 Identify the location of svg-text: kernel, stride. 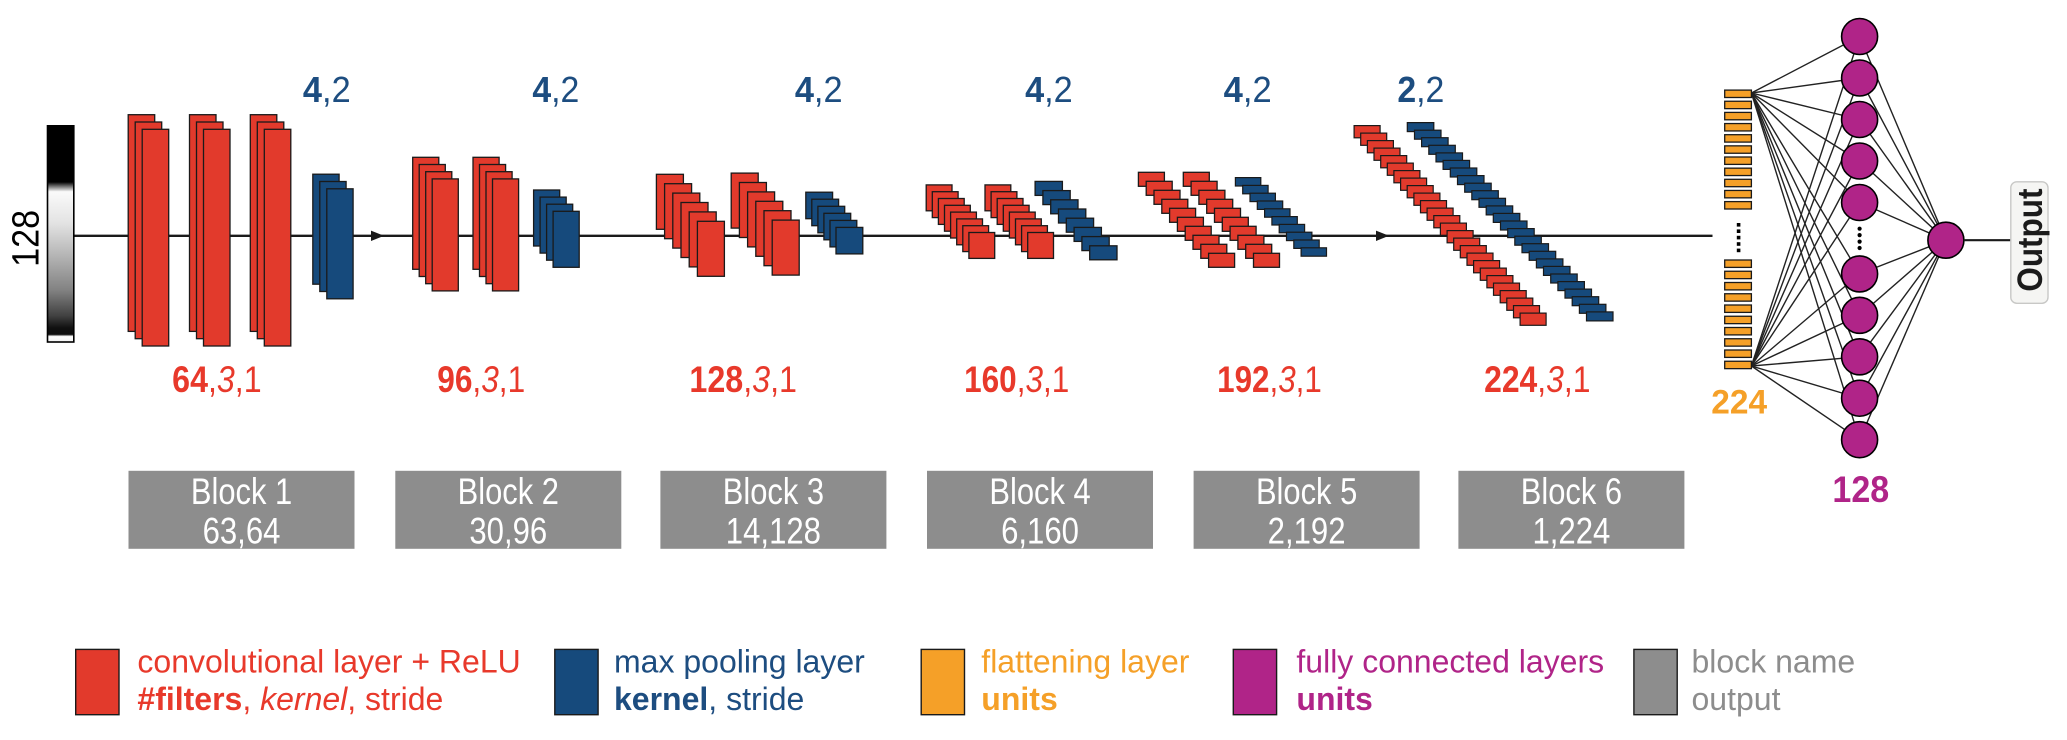
(709, 699).